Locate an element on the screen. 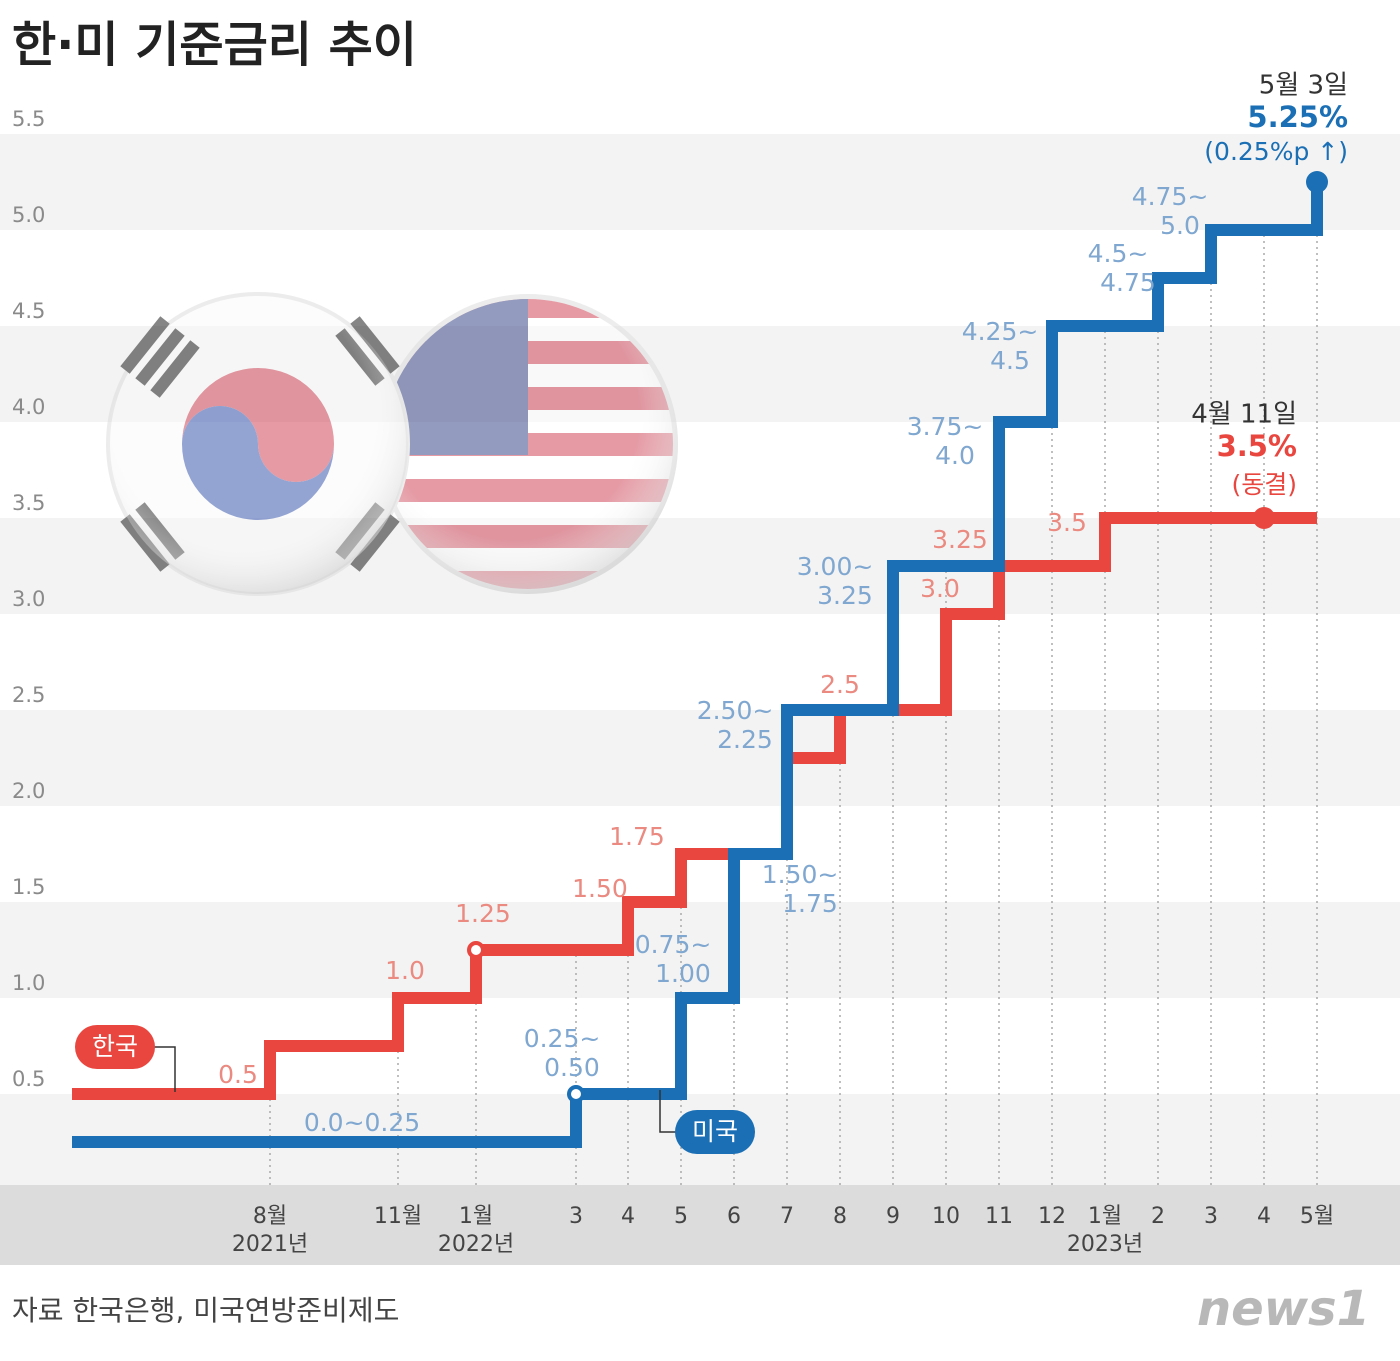  value-label: 4.25~ is located at coordinates (1000, 331).